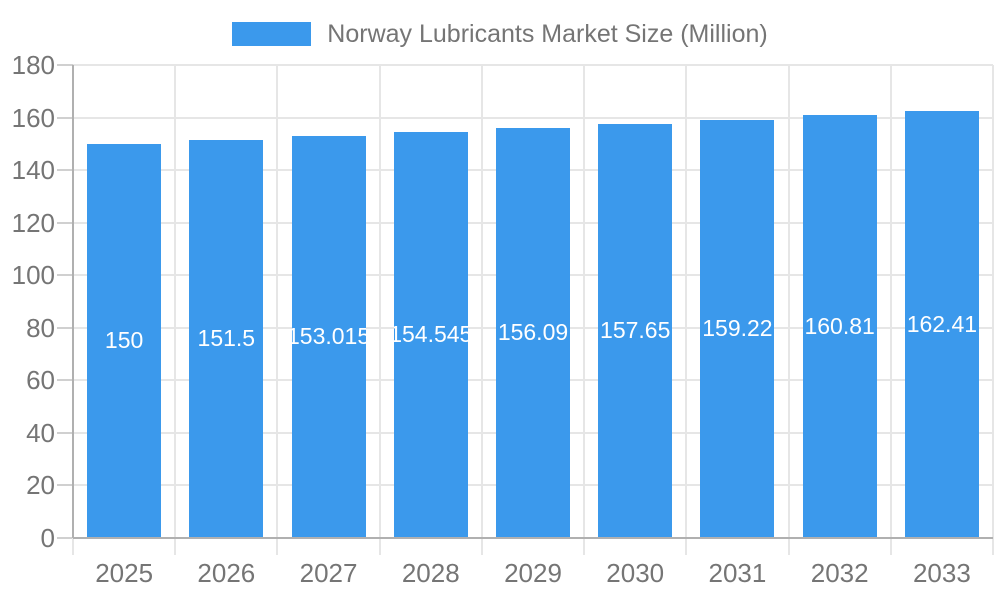 This screenshot has width=1000, height=600. I want to click on bar: 159.22, so click(737, 328).